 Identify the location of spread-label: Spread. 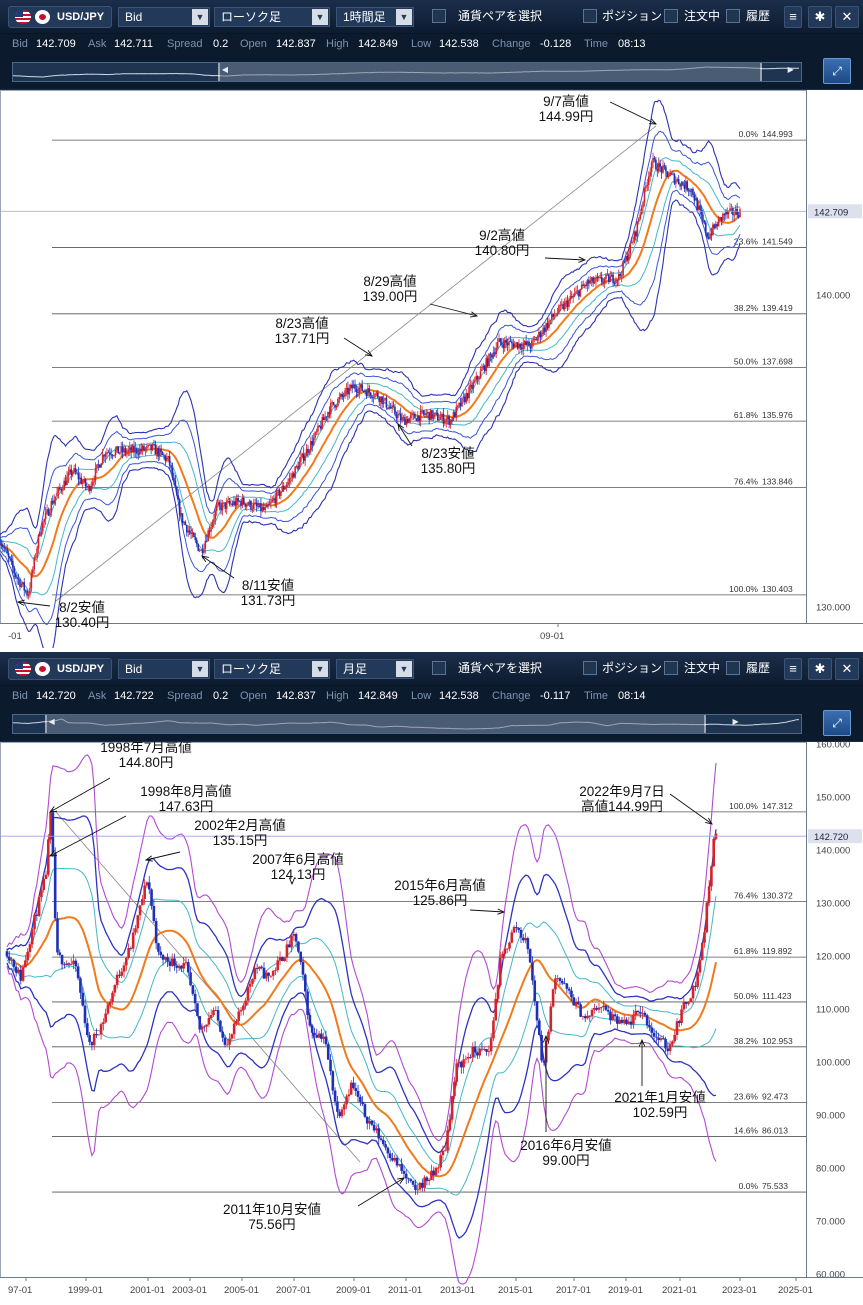
(185, 696).